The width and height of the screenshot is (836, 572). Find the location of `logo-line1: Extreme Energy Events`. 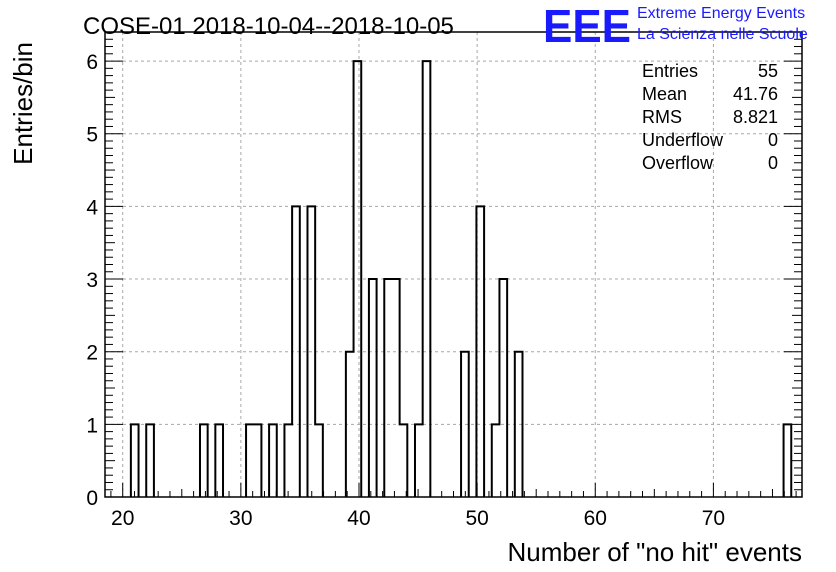

logo-line1: Extreme Energy Events is located at coordinates (721, 13).